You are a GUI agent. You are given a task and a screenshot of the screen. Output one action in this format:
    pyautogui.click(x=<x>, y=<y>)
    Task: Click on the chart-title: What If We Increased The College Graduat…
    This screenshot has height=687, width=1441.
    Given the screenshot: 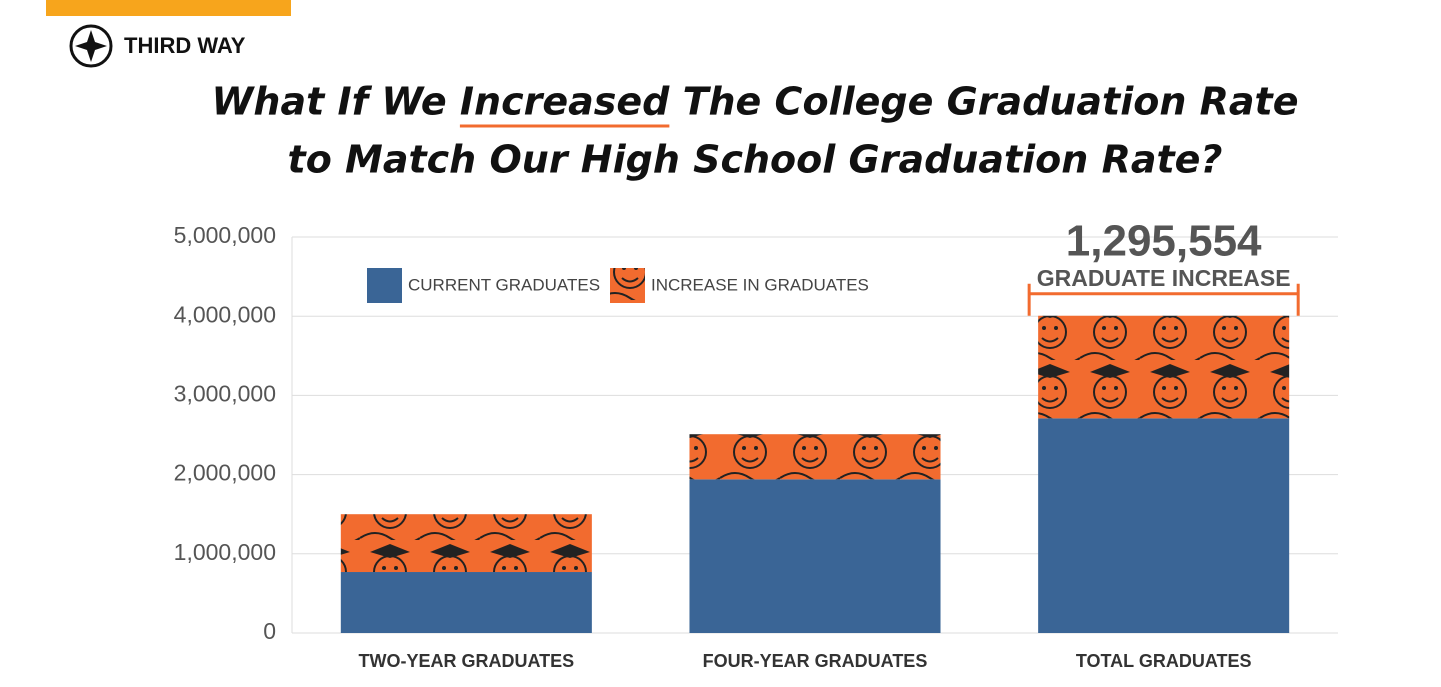 What is the action you would take?
    pyautogui.click(x=755, y=102)
    